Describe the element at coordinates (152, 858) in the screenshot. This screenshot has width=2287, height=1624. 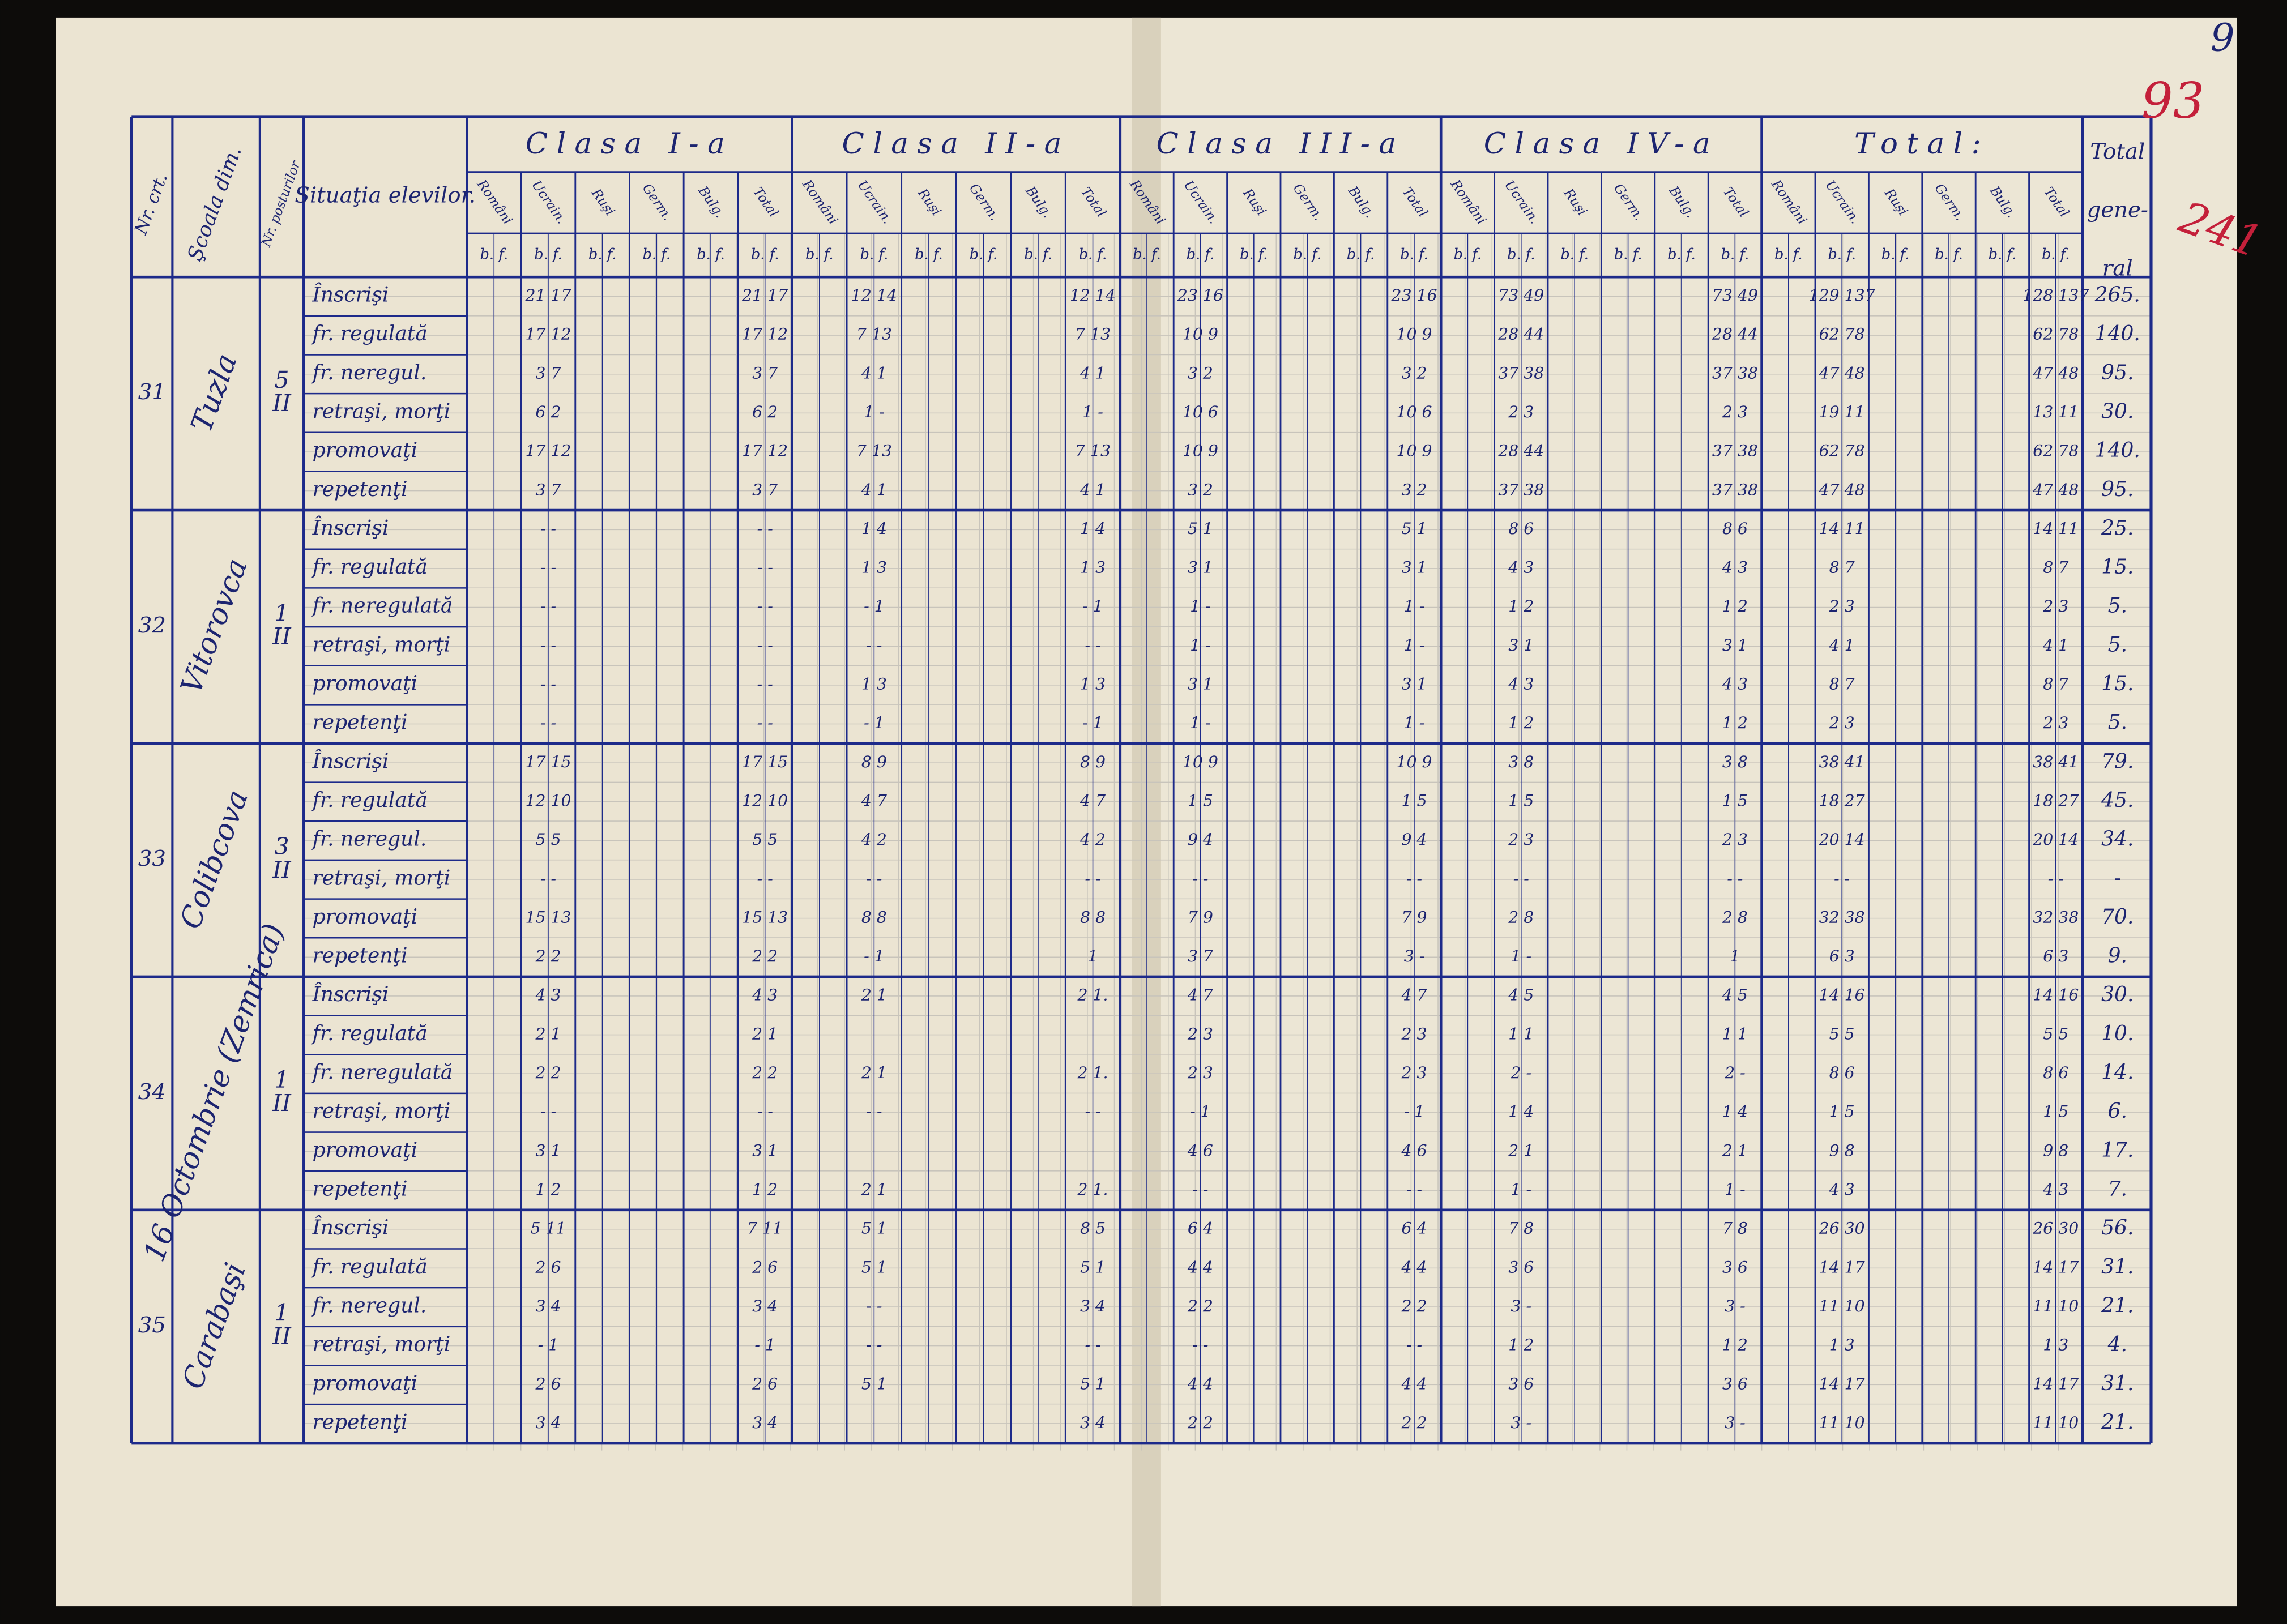
I see `school-nr: 33` at that location.